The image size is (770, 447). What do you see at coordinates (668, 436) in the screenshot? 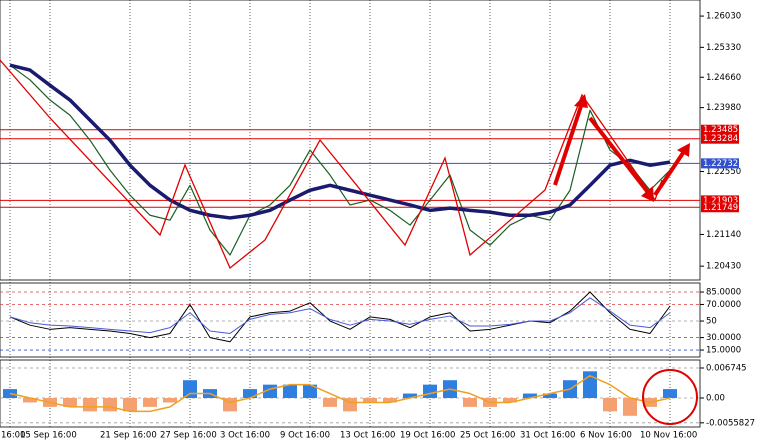
I see `x-tick-label: 10 Nov 16:00` at bounding box center [668, 436].